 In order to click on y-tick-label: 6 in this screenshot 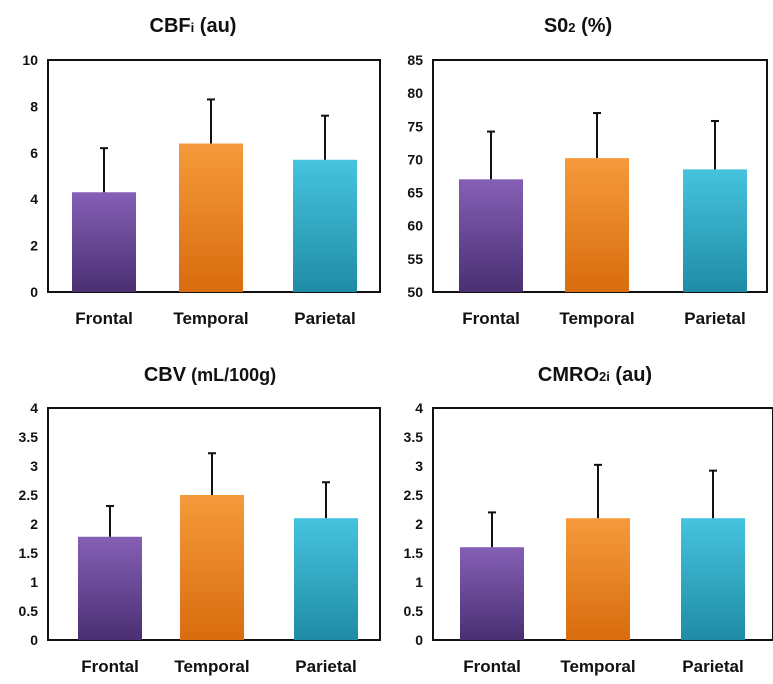, I will do `click(34, 153)`.